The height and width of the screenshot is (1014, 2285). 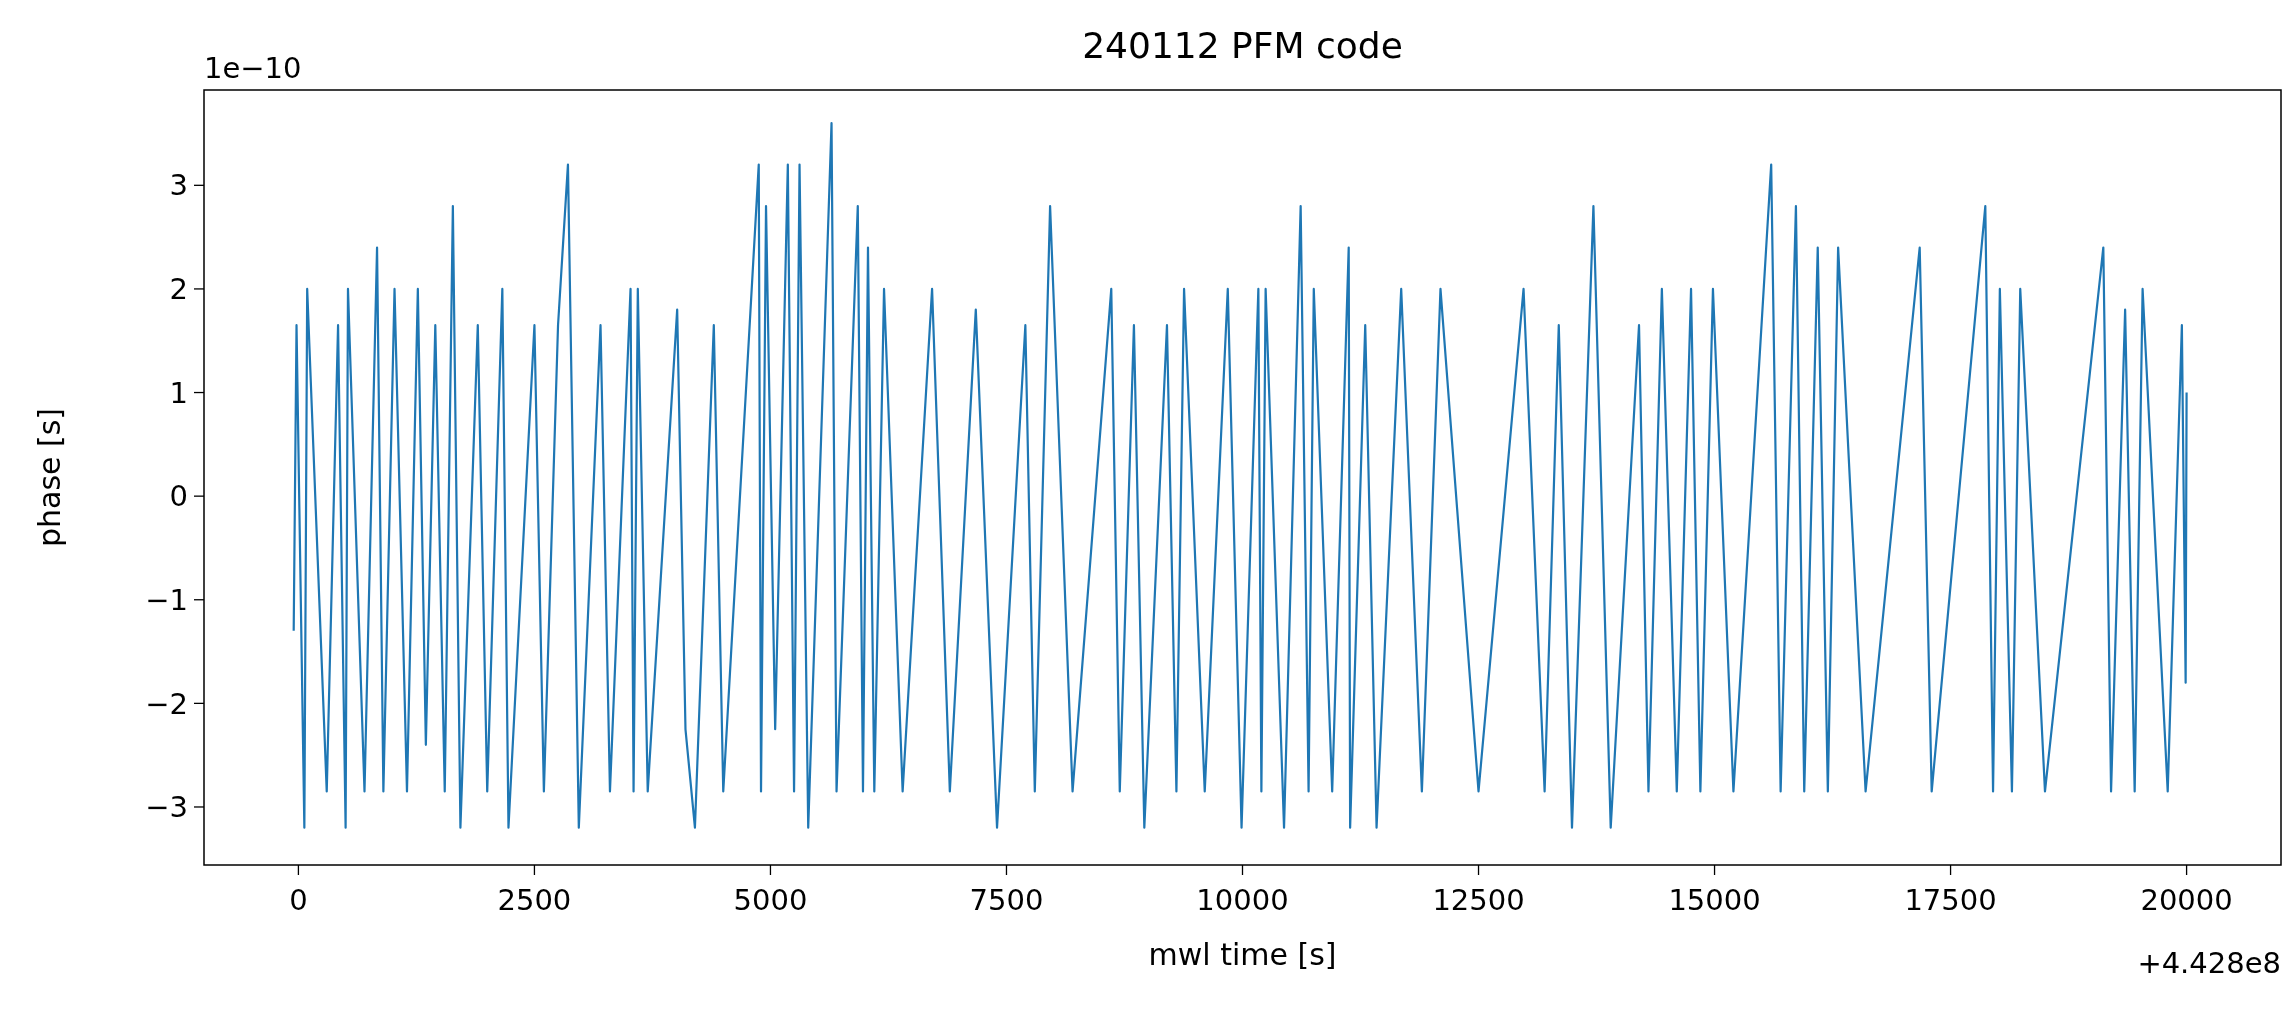 What do you see at coordinates (770, 900) in the screenshot?
I see `x-tick-label: 5000` at bounding box center [770, 900].